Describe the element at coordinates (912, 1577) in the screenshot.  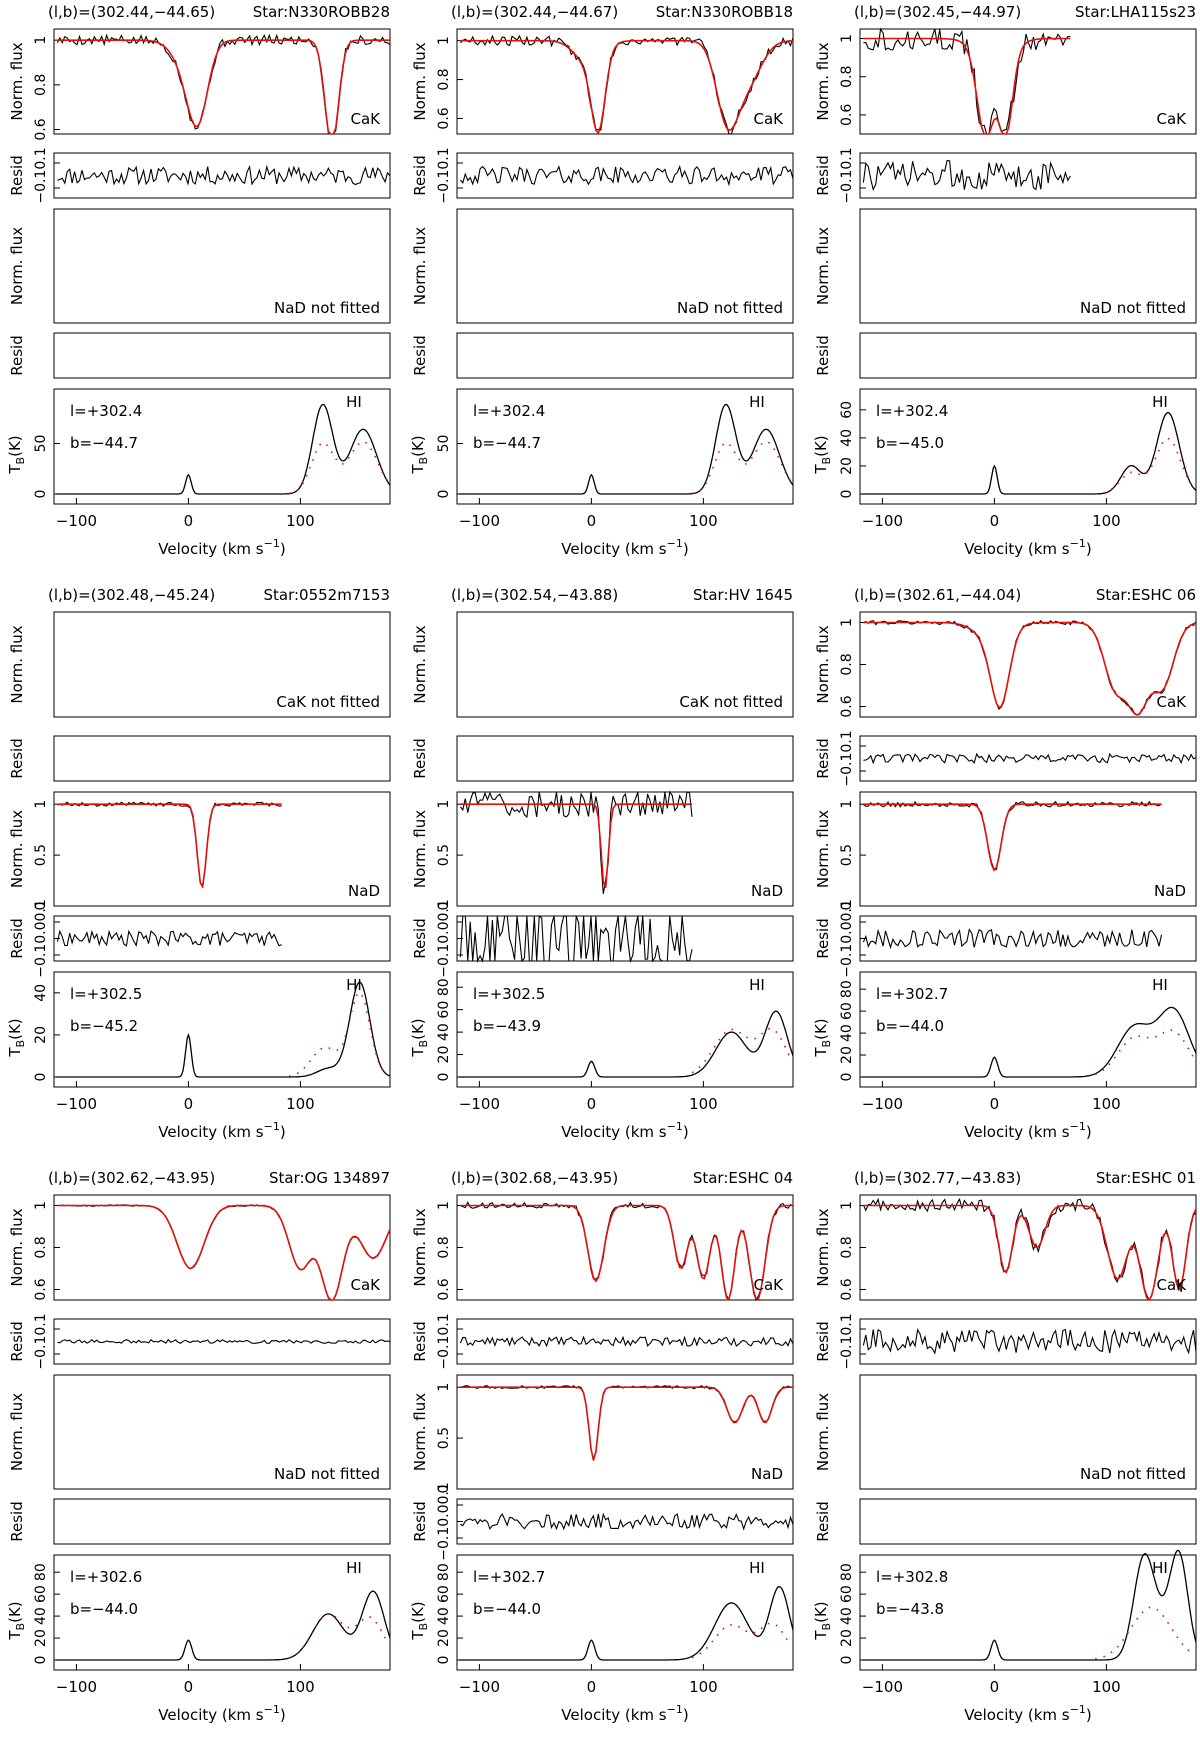
I see `longitude-label: l=+302.8` at that location.